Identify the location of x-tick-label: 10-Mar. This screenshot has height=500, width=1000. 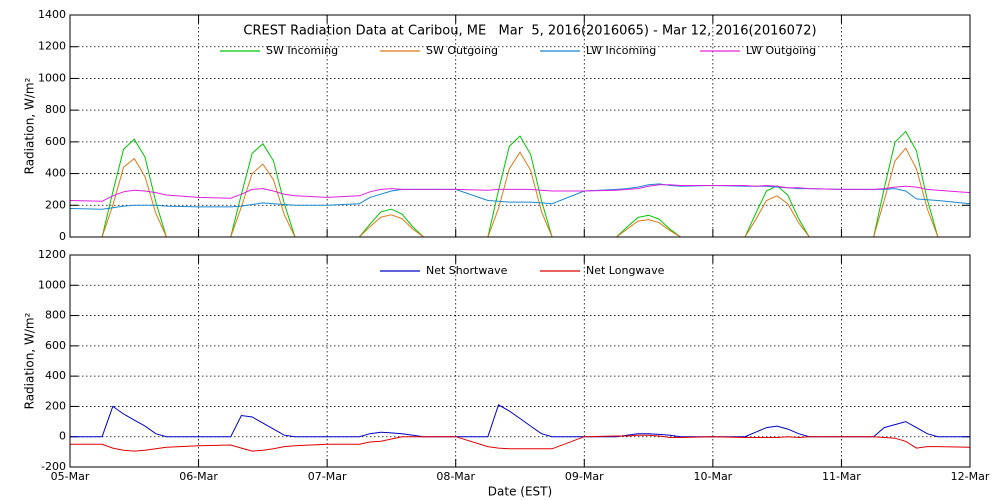
(712, 476).